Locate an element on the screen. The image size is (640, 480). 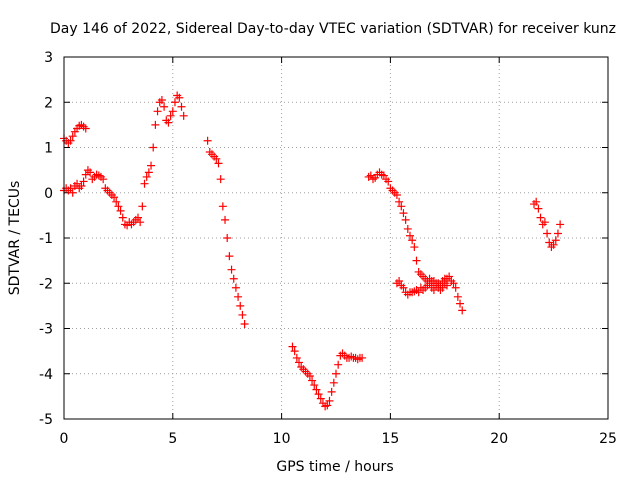
x-axis-label: GPS time / hours is located at coordinates (334, 467).